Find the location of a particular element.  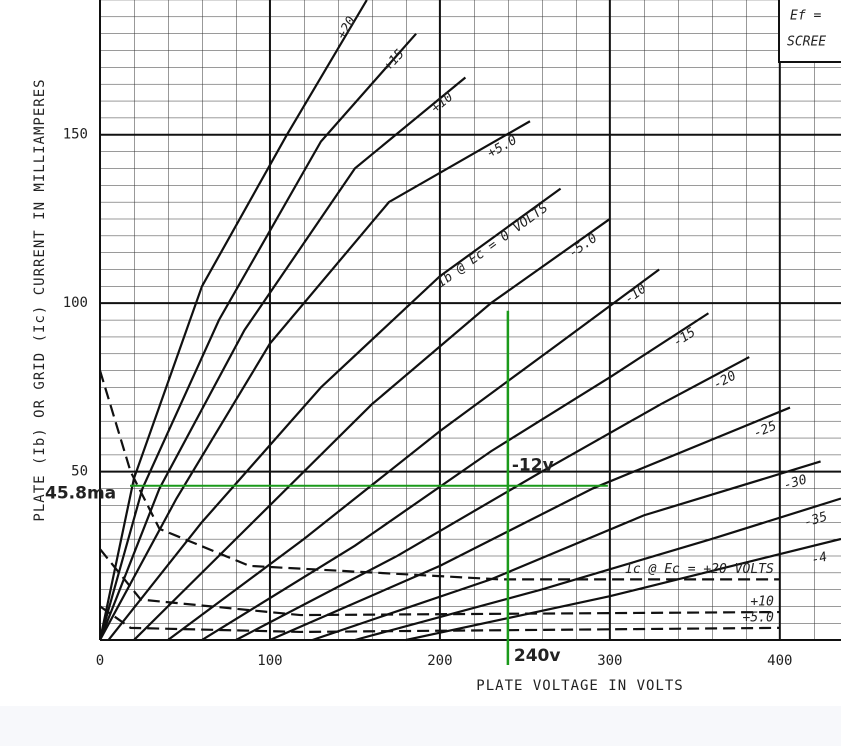

y-tick-label: 100 is located at coordinates (75, 303).